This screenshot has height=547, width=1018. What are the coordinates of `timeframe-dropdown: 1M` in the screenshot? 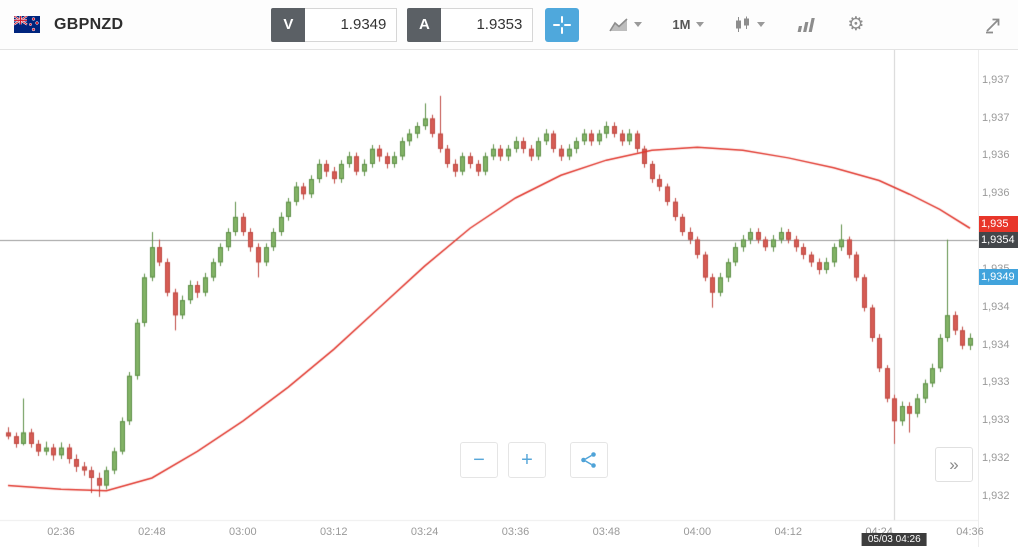 It's located at (688, 24).